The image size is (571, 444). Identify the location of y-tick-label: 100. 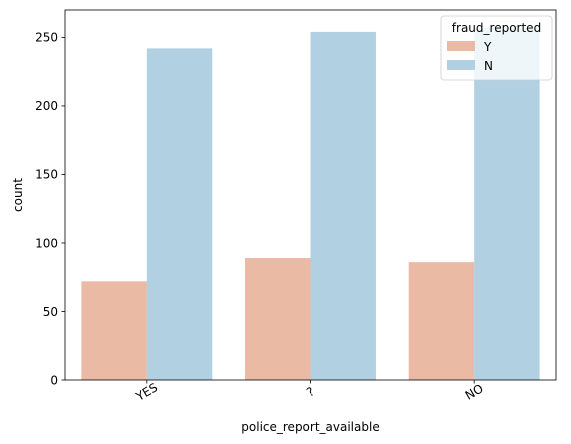
(46, 243).